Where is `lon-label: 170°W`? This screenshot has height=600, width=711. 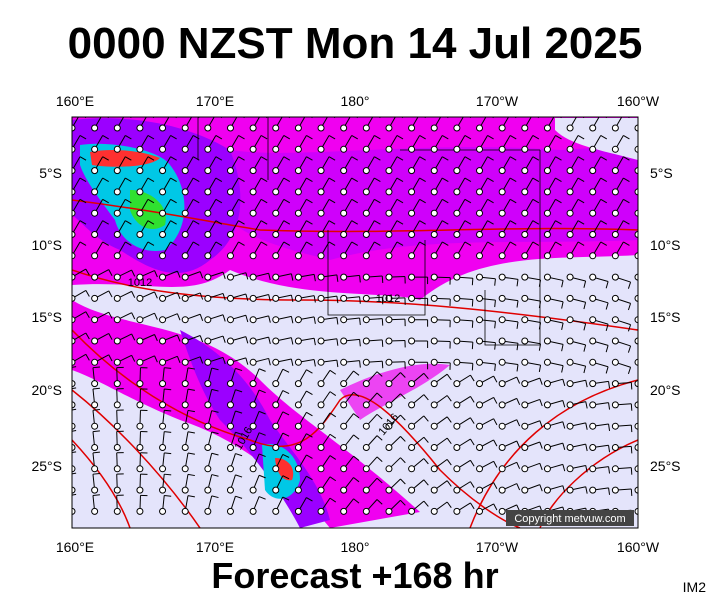
lon-label: 170°W is located at coordinates (497, 547).